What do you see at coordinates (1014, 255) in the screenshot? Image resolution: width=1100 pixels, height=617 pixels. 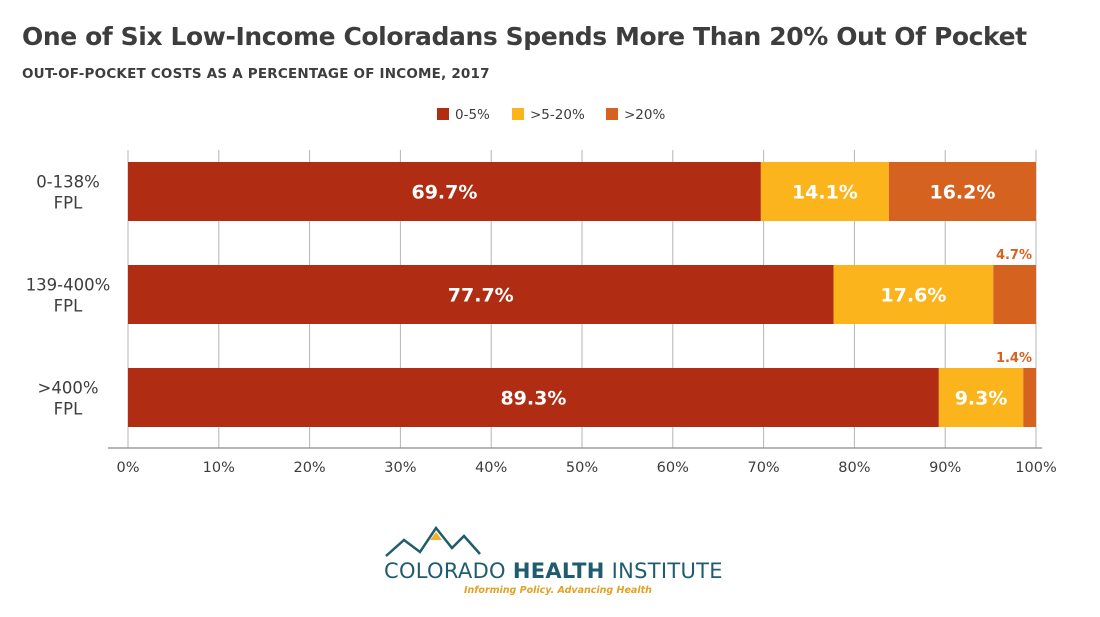 I see `data-label: 4.7%` at bounding box center [1014, 255].